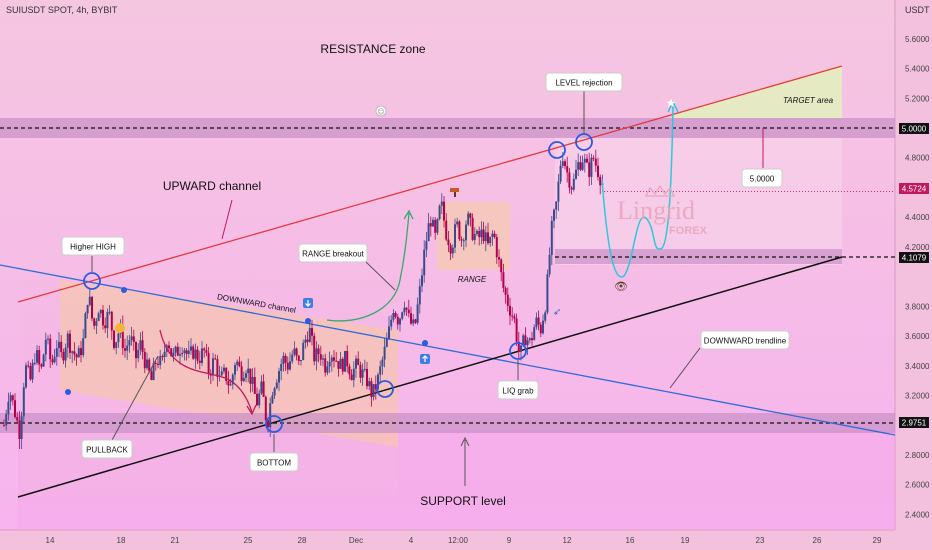 The image size is (932, 550). What do you see at coordinates (463, 501) in the screenshot?
I see `support-level-label: SUPPORT level` at bounding box center [463, 501].